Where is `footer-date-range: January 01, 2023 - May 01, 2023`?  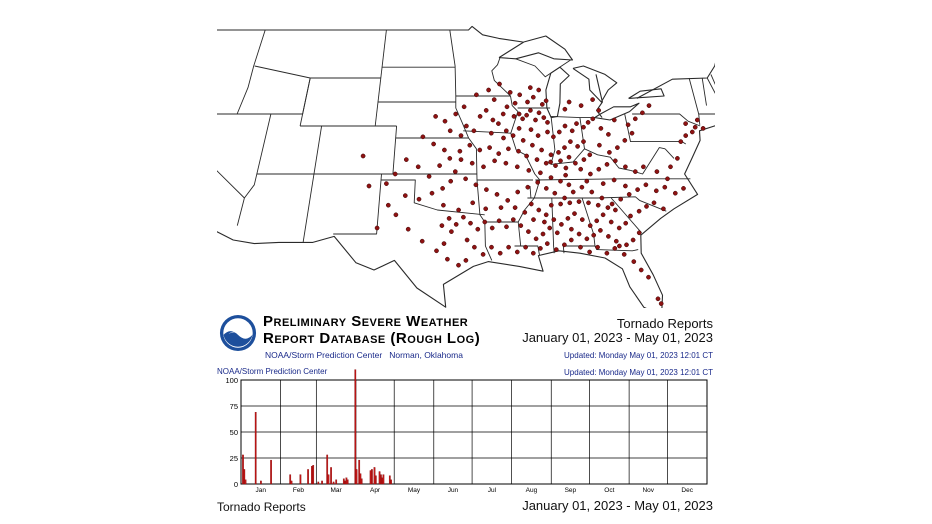
footer-date-range: January 01, 2023 - May 01, 2023 is located at coordinates (617, 505).